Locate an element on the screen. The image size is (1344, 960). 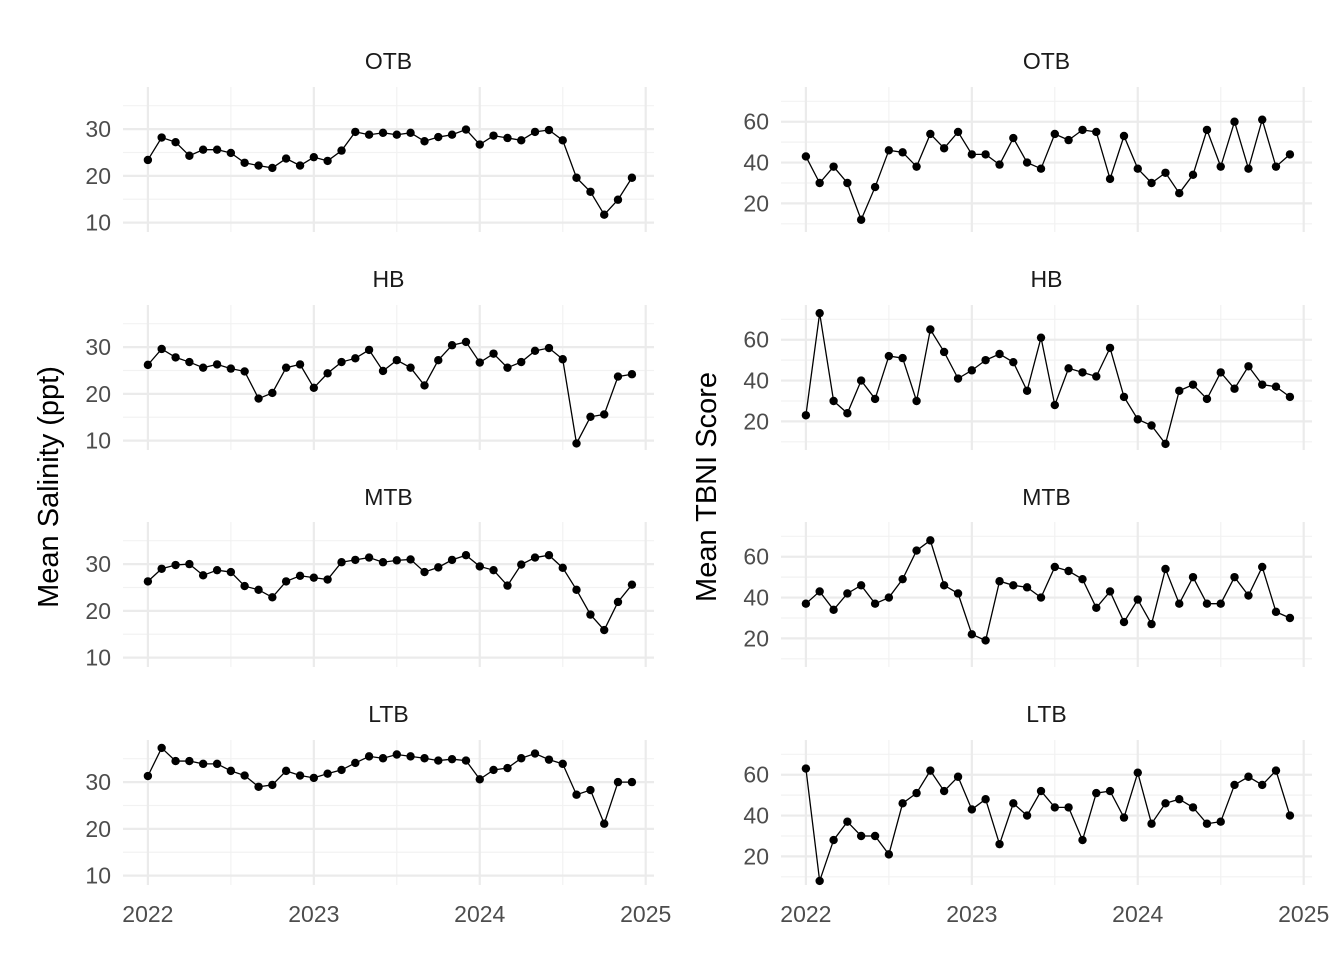
facet-strip-label: HB is located at coordinates (389, 279).